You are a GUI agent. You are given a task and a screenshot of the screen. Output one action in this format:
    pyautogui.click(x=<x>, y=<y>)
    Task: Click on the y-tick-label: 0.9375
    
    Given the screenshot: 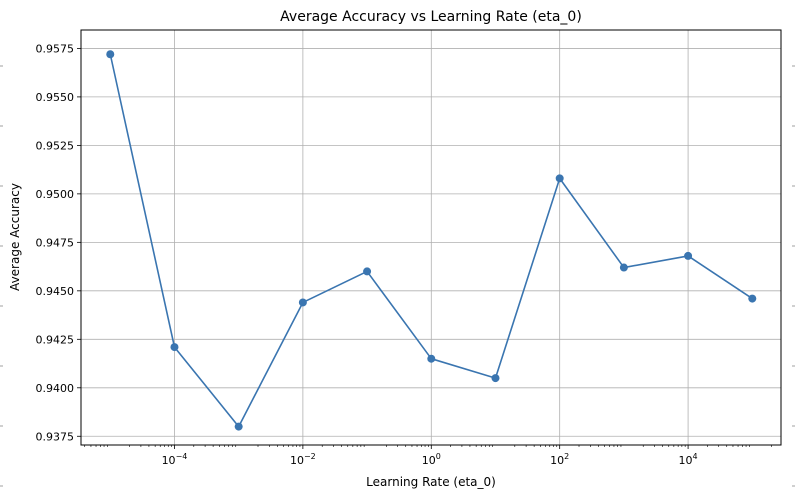 What is the action you would take?
    pyautogui.click(x=55, y=436)
    